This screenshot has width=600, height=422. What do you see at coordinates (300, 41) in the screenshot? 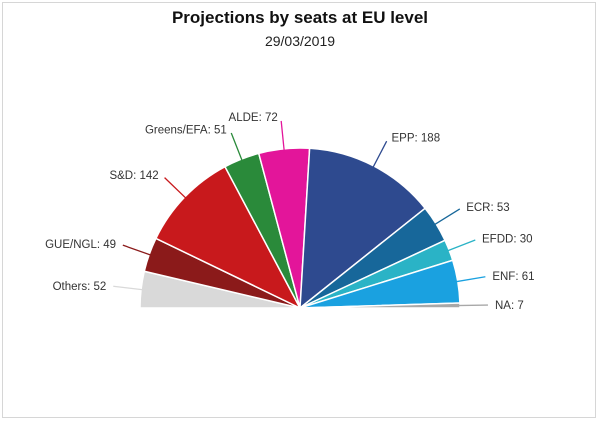
I see `chart-subtitle: 29/03/2019` at bounding box center [300, 41].